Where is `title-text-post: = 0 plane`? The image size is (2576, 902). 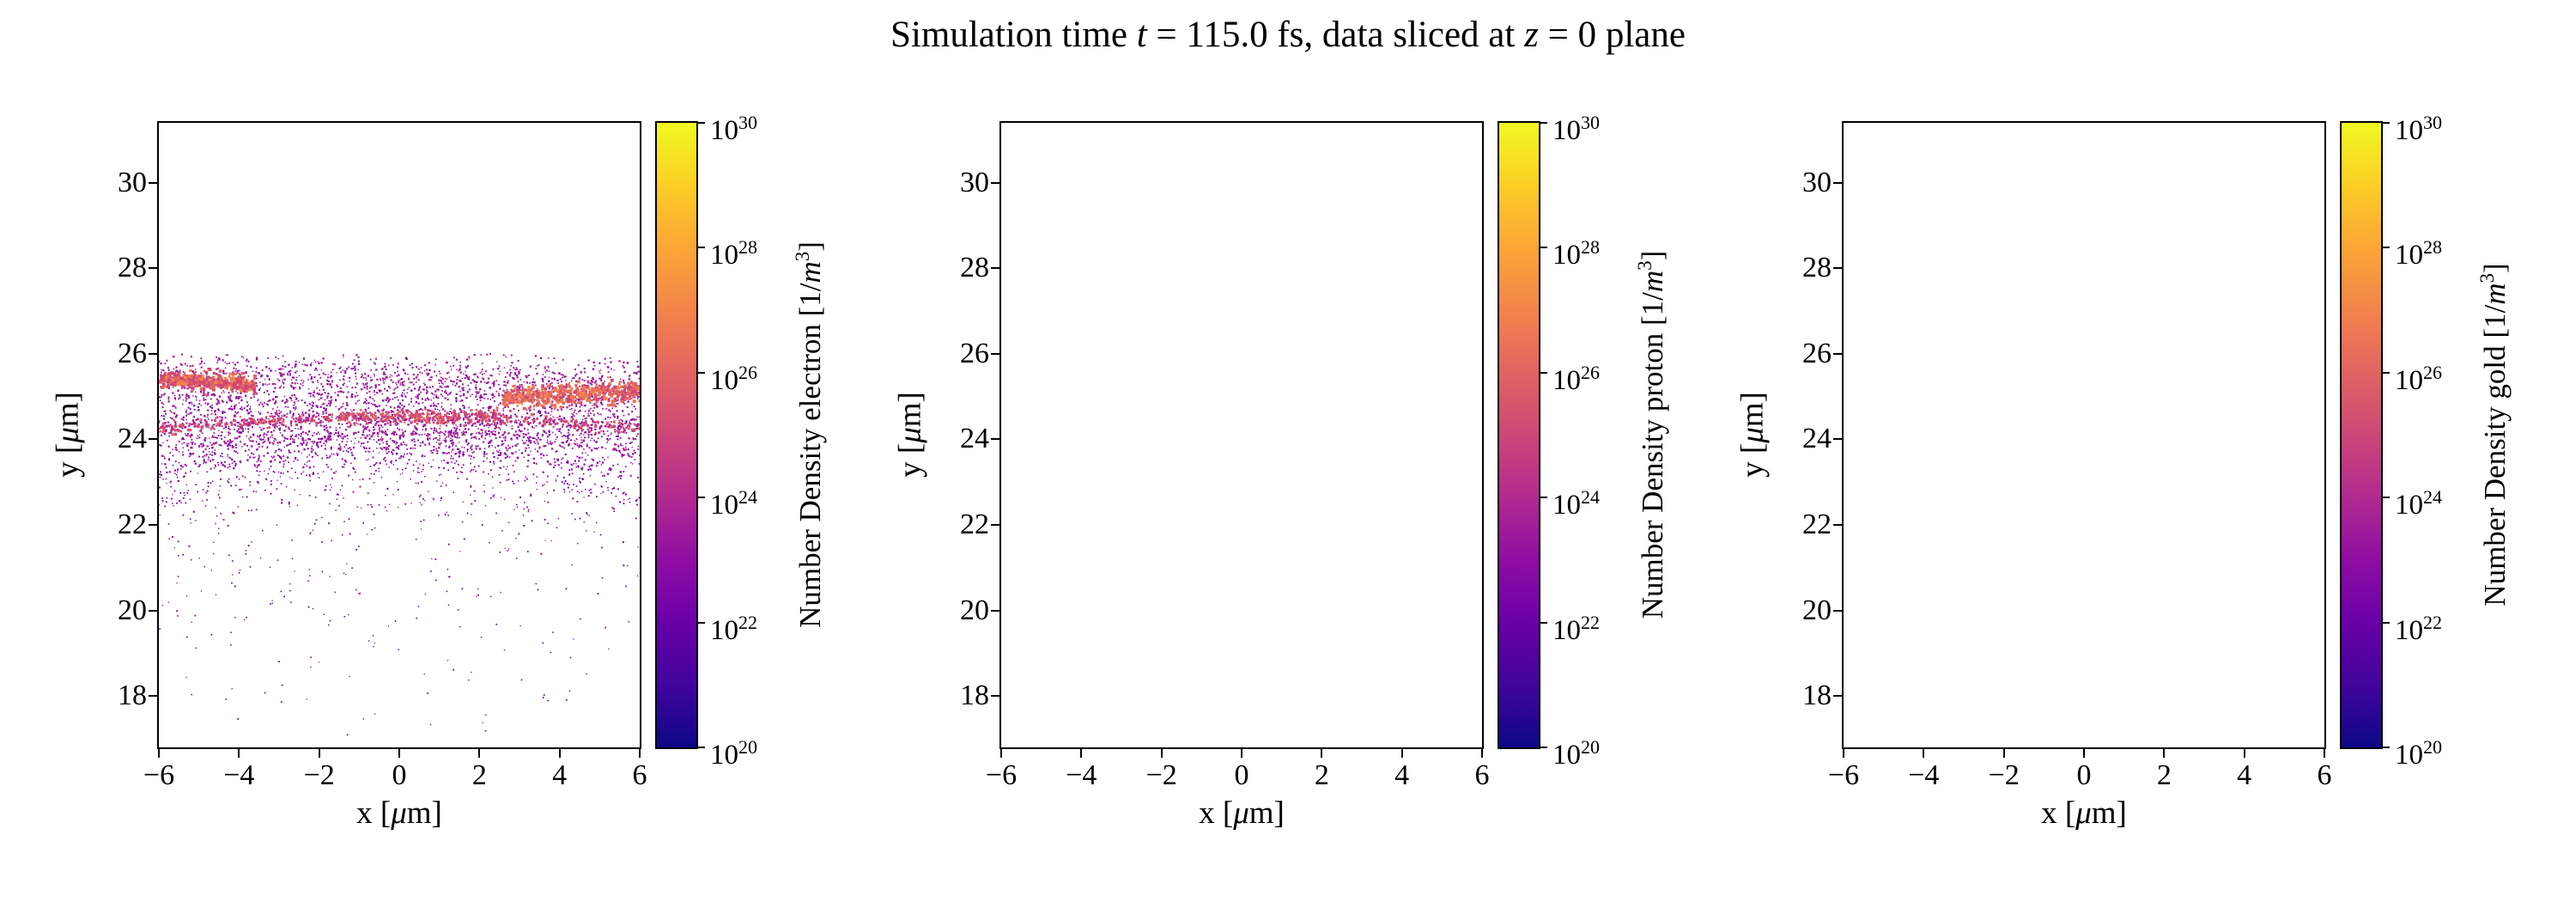
title-text-post: = 0 plane is located at coordinates (1612, 35).